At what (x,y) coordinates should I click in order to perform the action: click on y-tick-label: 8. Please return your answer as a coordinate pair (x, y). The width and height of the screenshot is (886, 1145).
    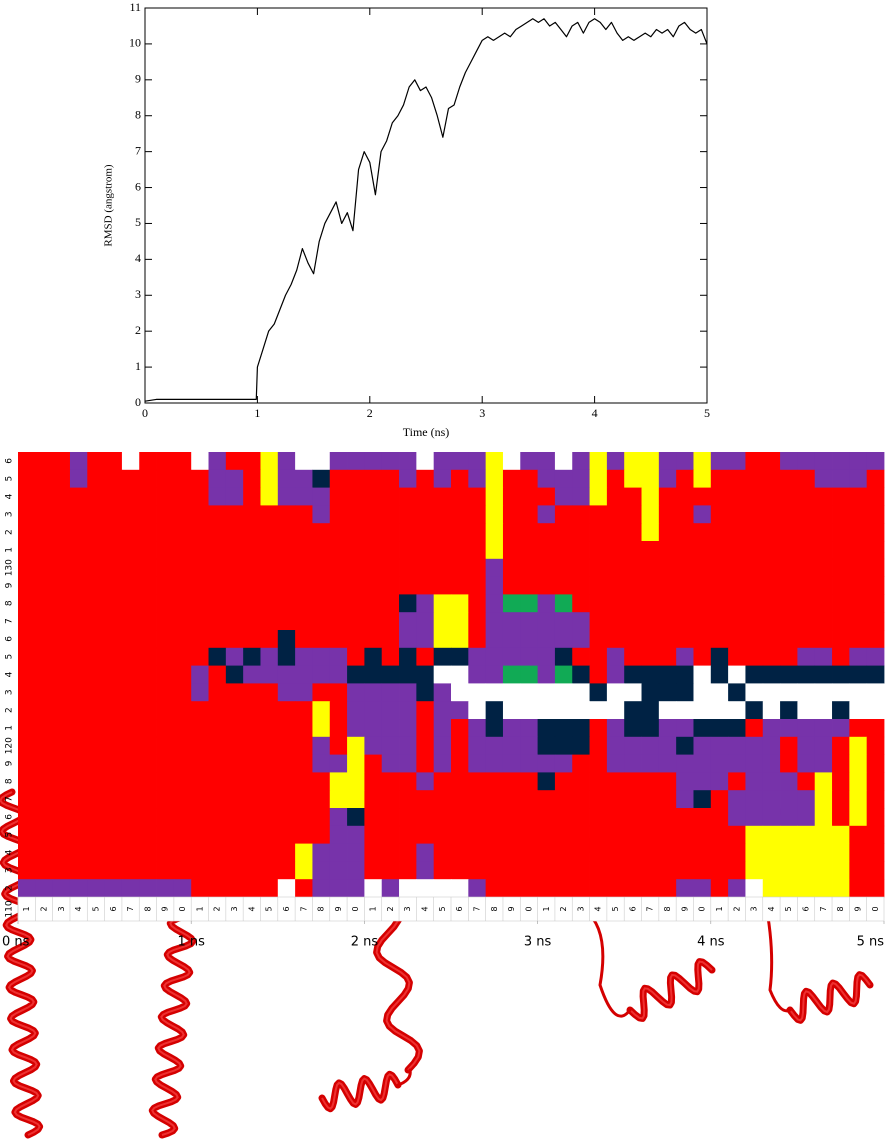
    Looking at the image, I should click on (138, 114).